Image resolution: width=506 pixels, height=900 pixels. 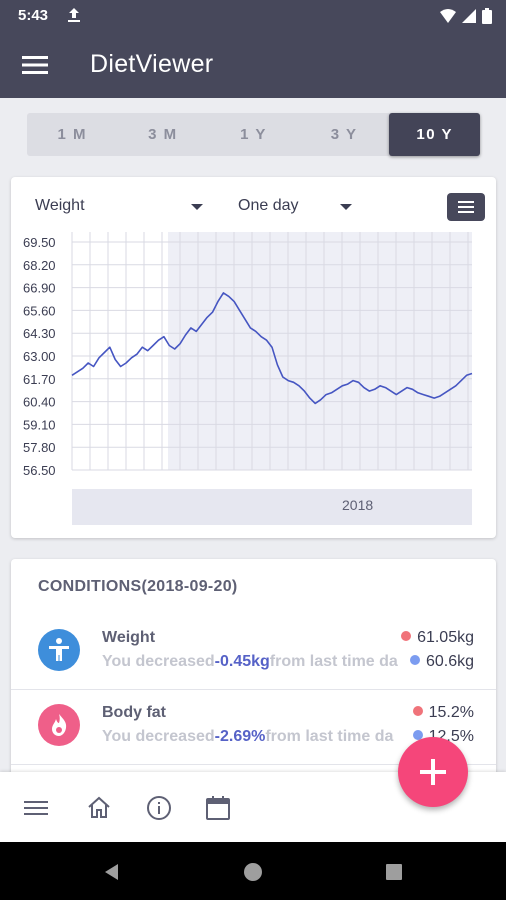 What do you see at coordinates (39, 242) in the screenshot?
I see `y-tick-label: 69.50` at bounding box center [39, 242].